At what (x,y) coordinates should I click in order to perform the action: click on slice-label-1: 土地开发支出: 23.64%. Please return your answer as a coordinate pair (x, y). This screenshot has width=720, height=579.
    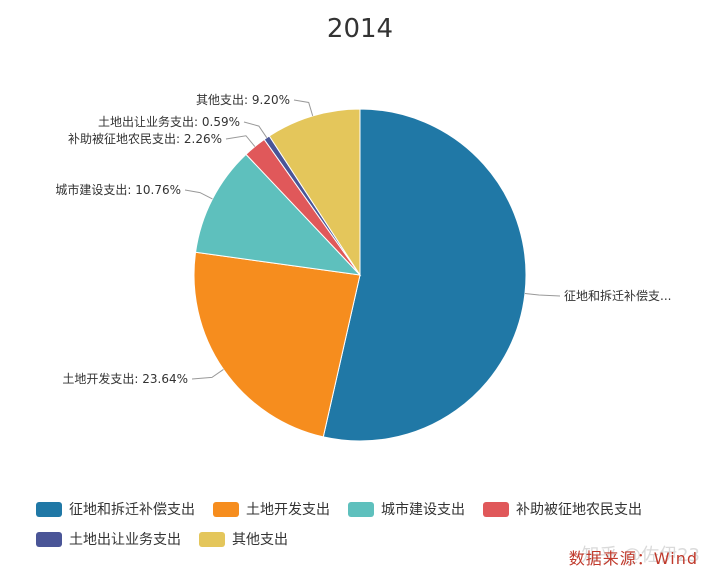
    Looking at the image, I should click on (125, 378).